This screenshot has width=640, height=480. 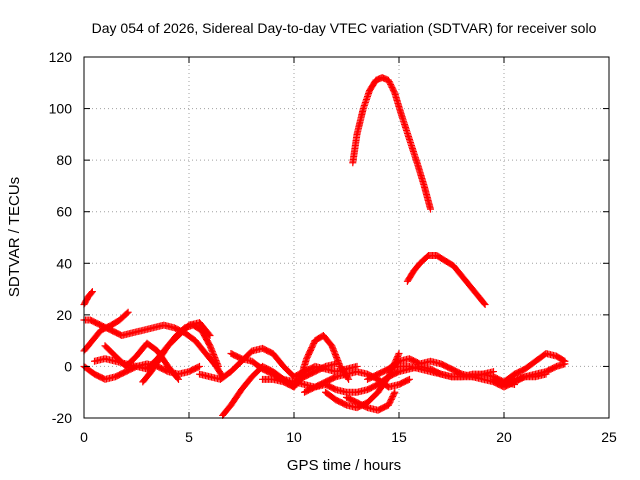 What do you see at coordinates (88, 298) in the screenshot?
I see `series-arc4` at bounding box center [88, 298].